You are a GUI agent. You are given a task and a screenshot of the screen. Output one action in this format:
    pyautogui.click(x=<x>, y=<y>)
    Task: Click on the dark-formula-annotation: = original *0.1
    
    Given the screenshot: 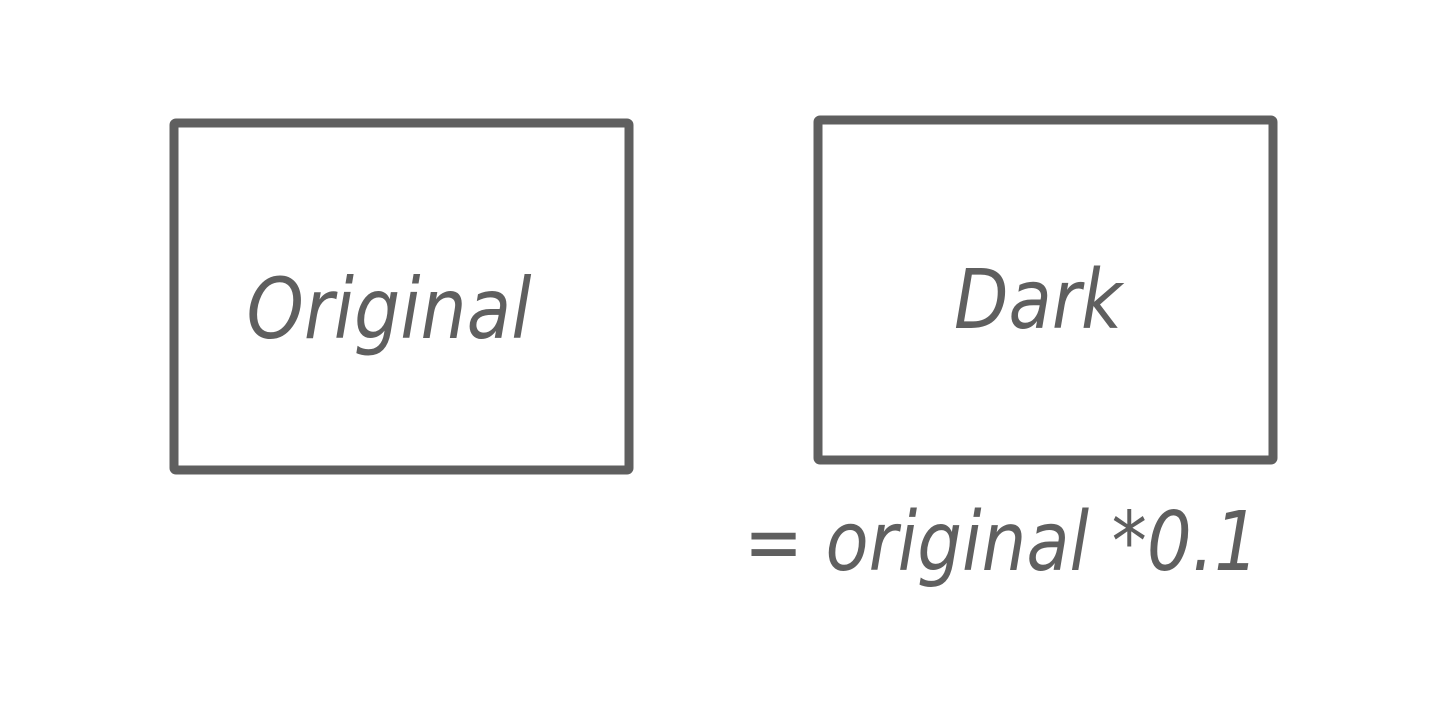 What is the action you would take?
    pyautogui.click(x=1001, y=542)
    